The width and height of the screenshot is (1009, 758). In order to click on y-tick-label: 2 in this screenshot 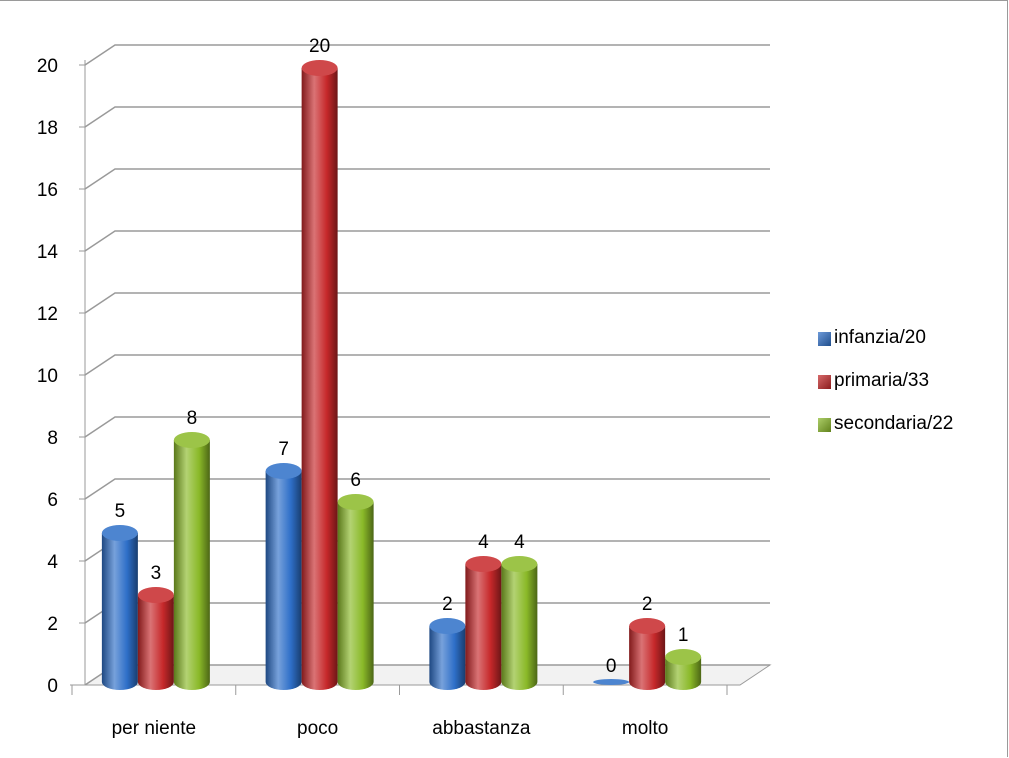, I will do `click(52, 624)`.